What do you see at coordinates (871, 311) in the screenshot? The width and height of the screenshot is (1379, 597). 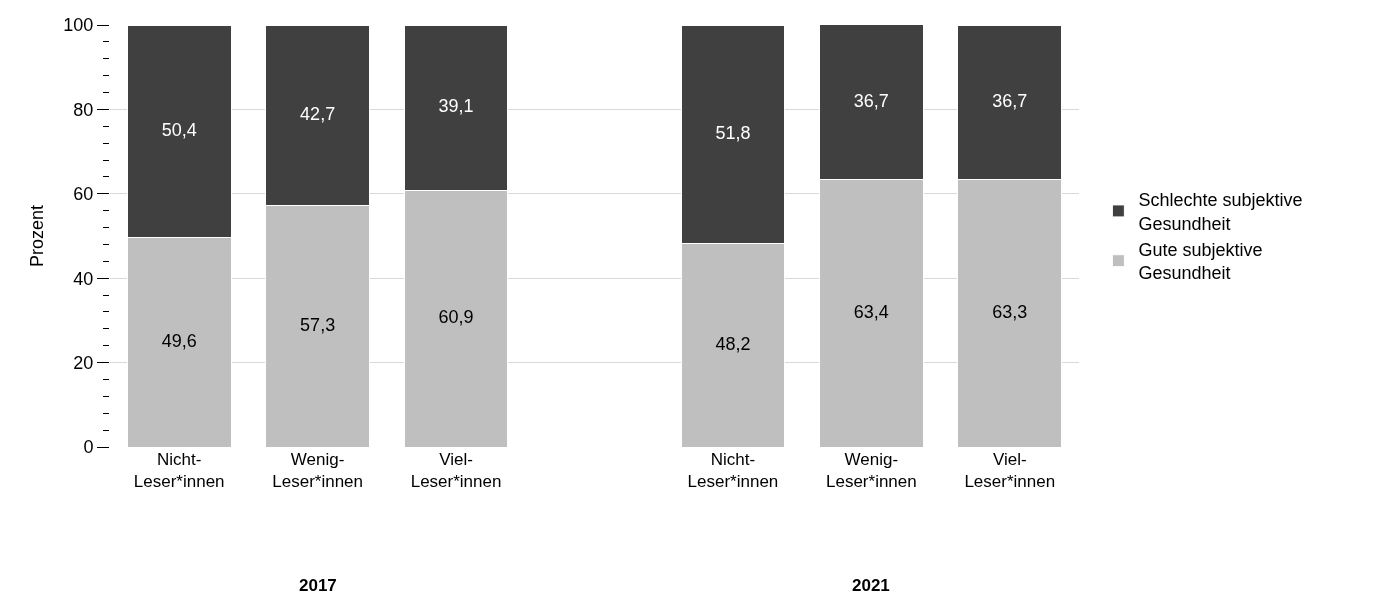 I see `data-label: 63,4` at bounding box center [871, 311].